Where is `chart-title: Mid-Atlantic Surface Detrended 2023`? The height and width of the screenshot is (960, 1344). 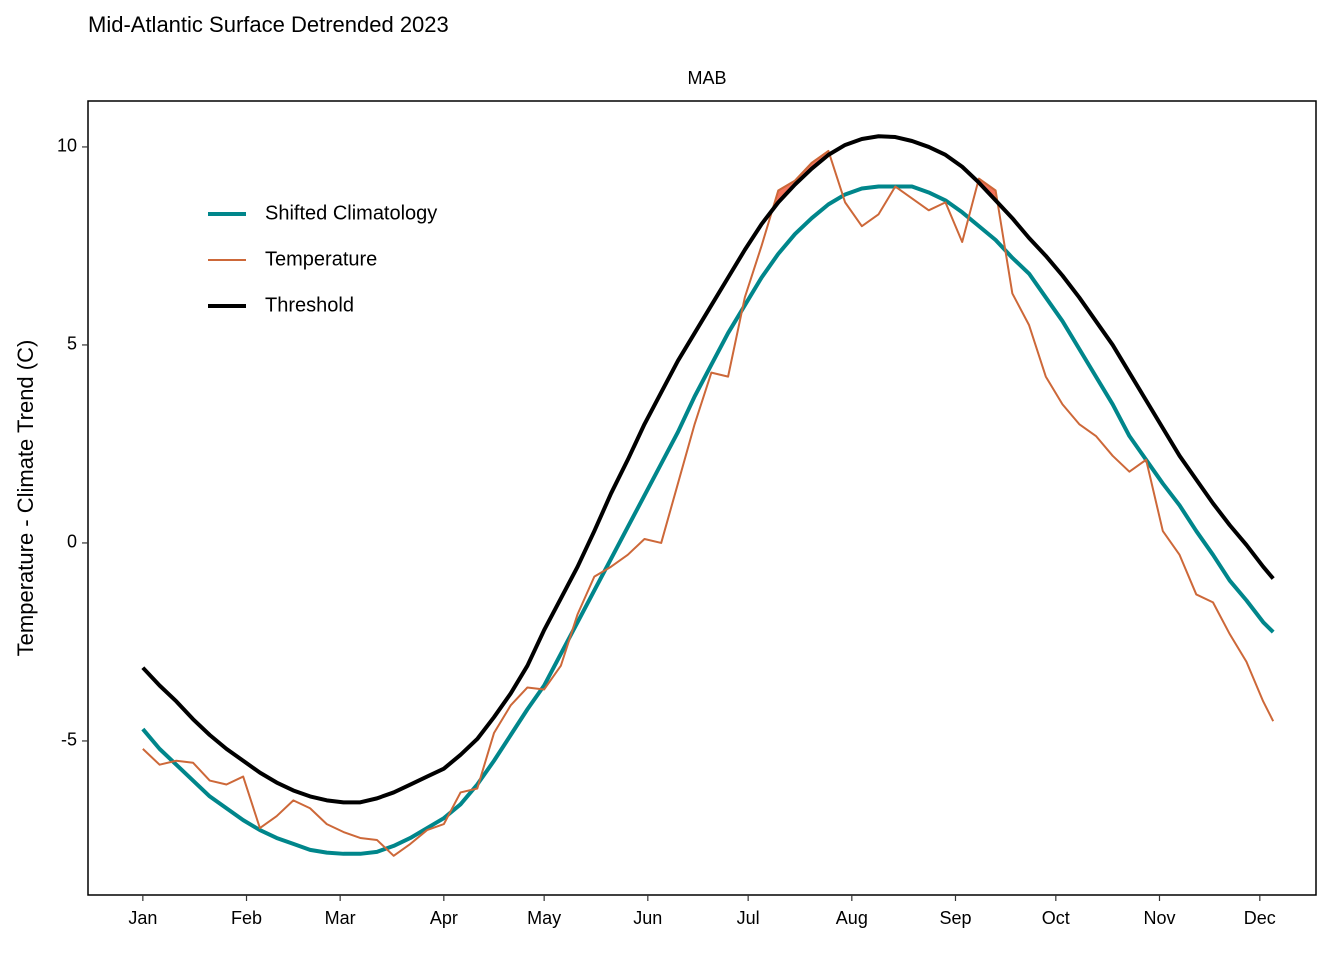 chart-title: Mid-Atlantic Surface Detrended 2023 is located at coordinates (268, 24).